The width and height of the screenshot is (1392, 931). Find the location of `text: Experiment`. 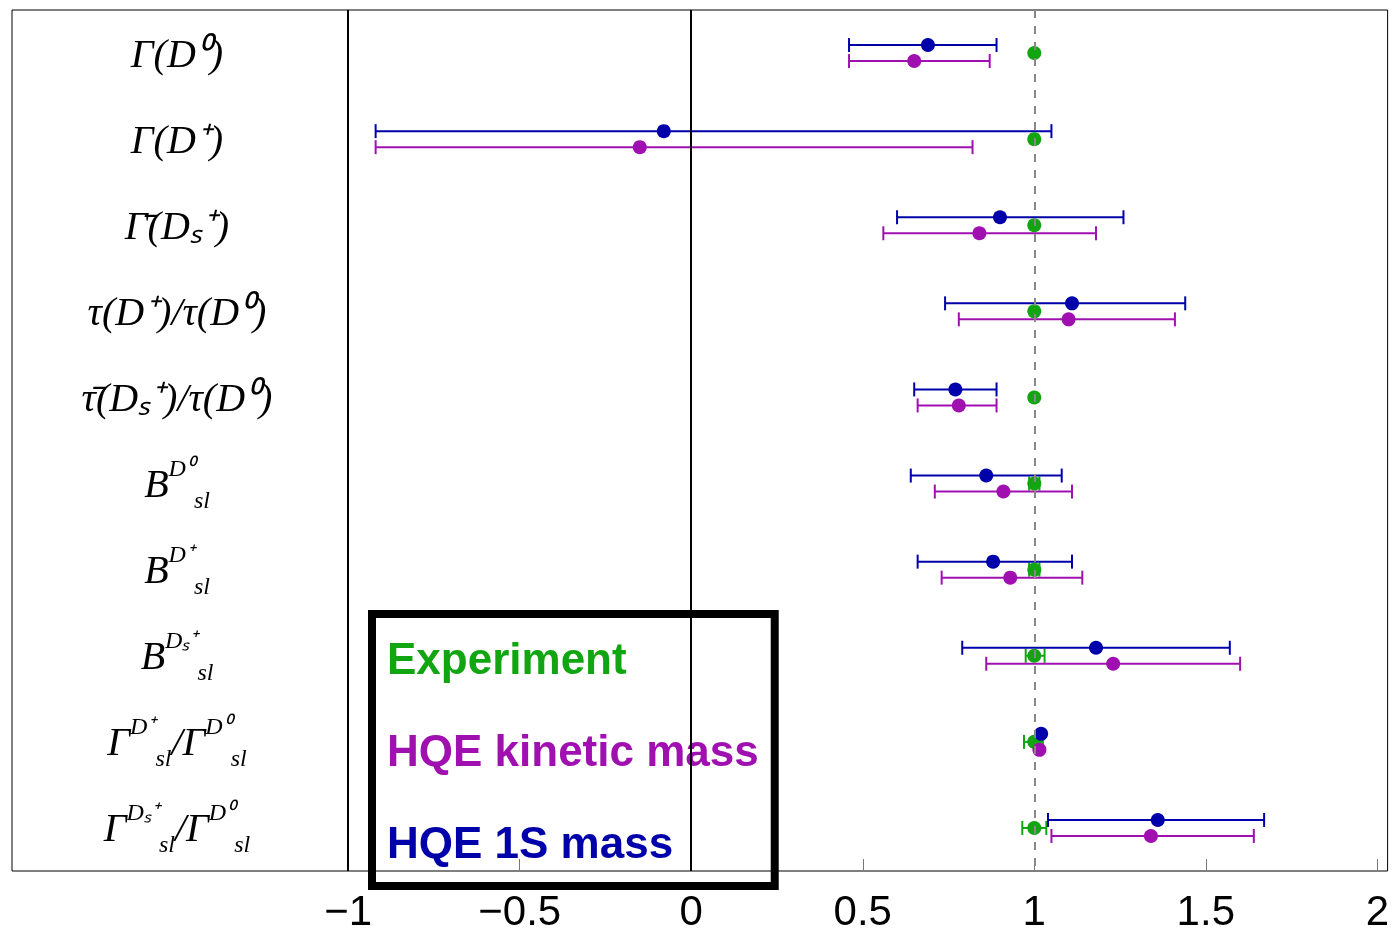

text: Experiment is located at coordinates (507, 658).